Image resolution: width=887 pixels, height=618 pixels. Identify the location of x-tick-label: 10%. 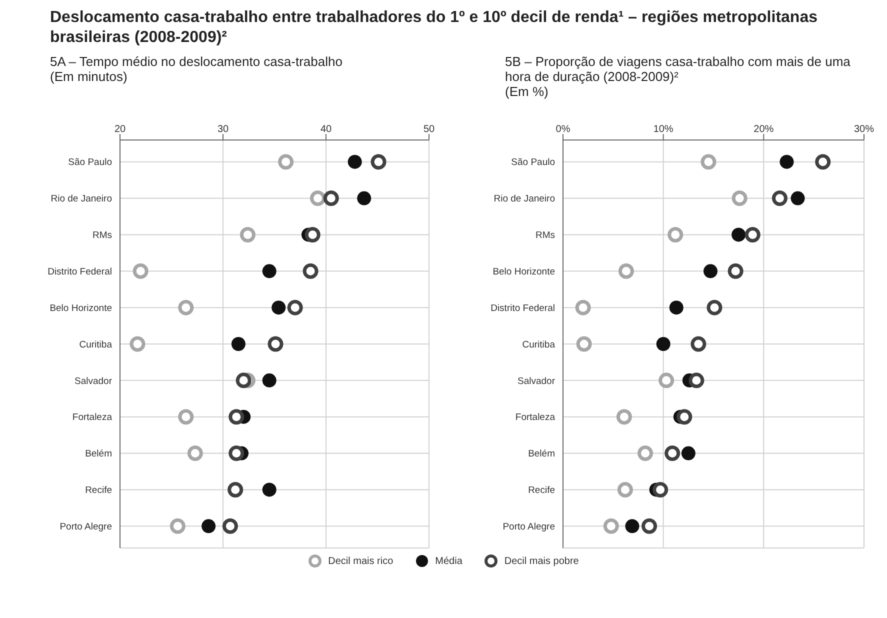
(663, 129).